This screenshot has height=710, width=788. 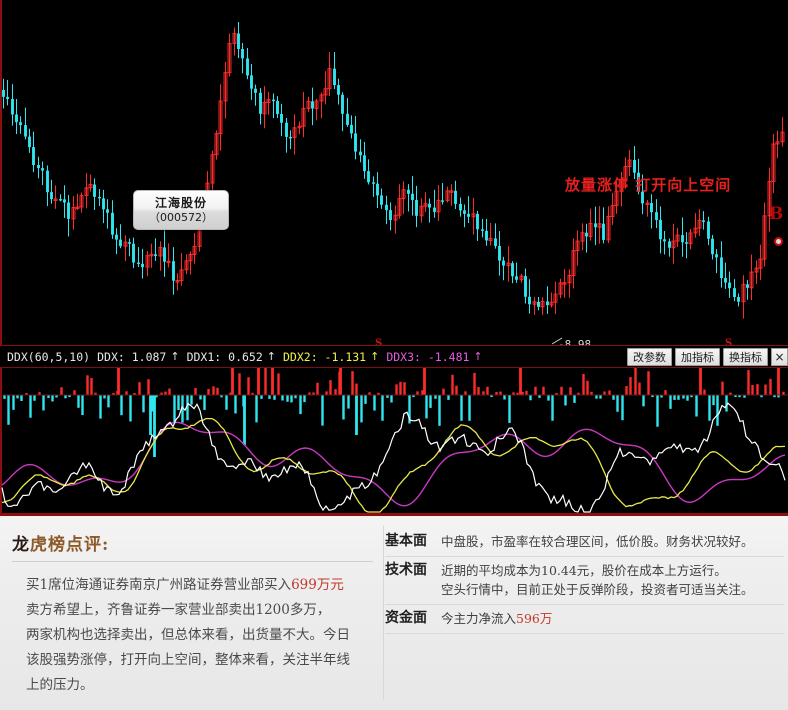 What do you see at coordinates (21, 545) in the screenshot?
I see `commentary-title-first: 龙` at bounding box center [21, 545].